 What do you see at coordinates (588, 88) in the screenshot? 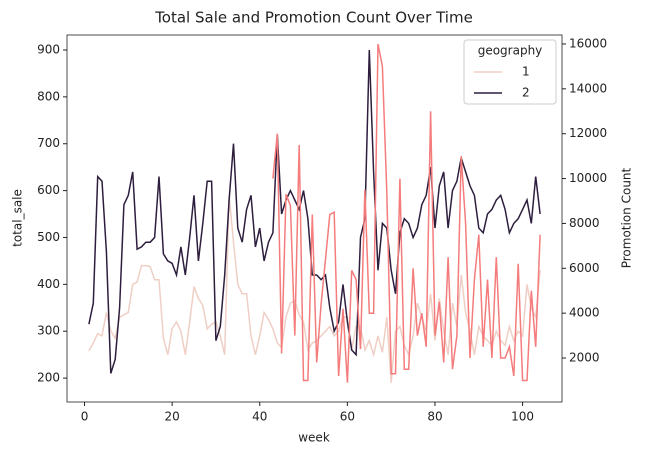
I see `y2-tick-label: 14000` at bounding box center [588, 88].